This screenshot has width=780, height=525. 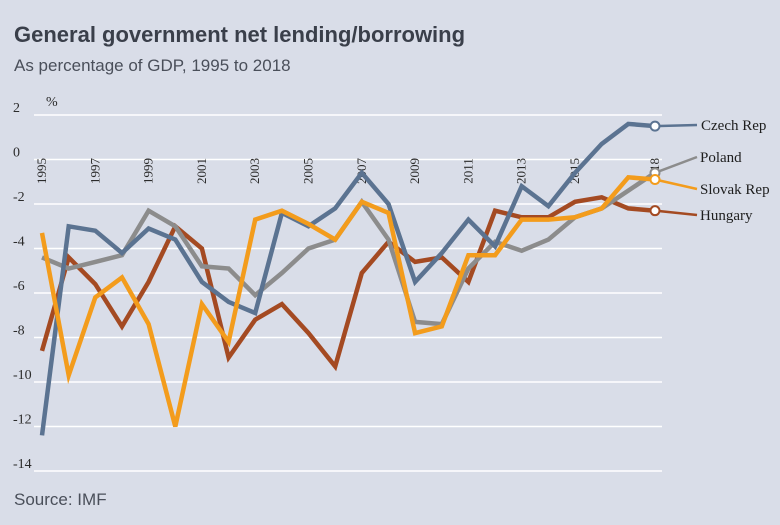 What do you see at coordinates (16, 153) in the screenshot?
I see `y-tick-label: 0` at bounding box center [16, 153].